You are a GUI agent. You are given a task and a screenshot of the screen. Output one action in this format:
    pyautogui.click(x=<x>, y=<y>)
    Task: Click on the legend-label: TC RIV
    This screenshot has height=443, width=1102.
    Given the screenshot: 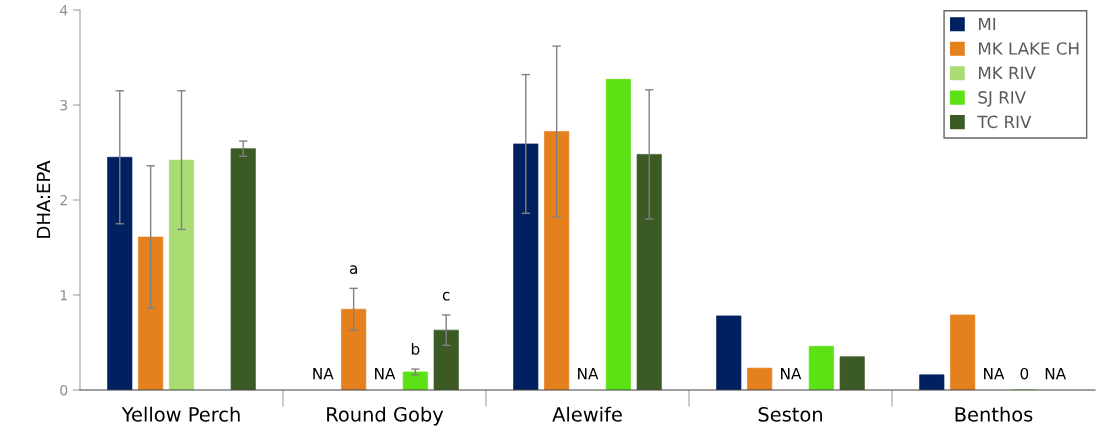 What is the action you would take?
    pyautogui.click(x=1004, y=122)
    